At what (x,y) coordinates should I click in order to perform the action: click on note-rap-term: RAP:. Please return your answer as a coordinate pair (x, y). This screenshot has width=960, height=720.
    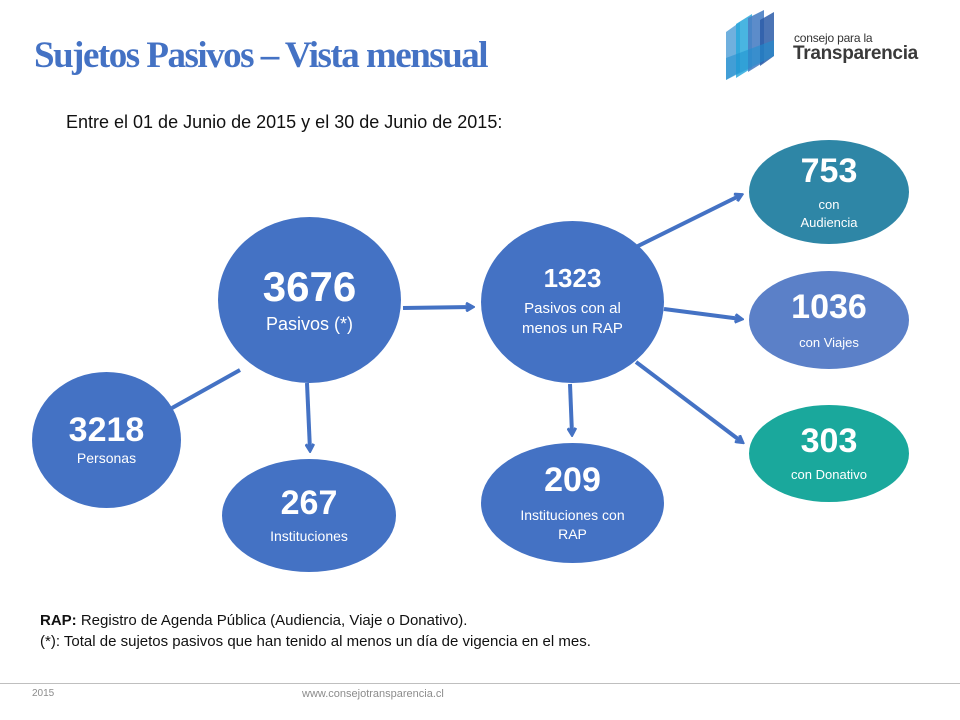
    Looking at the image, I should click on (58, 620).